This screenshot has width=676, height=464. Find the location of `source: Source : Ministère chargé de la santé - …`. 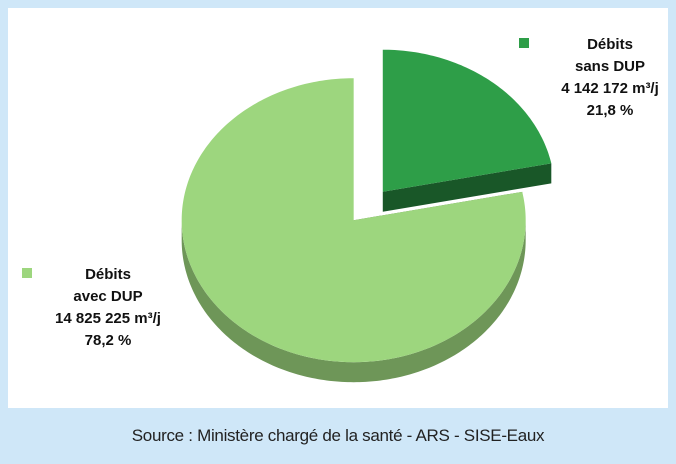

source: Source : Ministère chargé de la santé - … is located at coordinates (338, 435).